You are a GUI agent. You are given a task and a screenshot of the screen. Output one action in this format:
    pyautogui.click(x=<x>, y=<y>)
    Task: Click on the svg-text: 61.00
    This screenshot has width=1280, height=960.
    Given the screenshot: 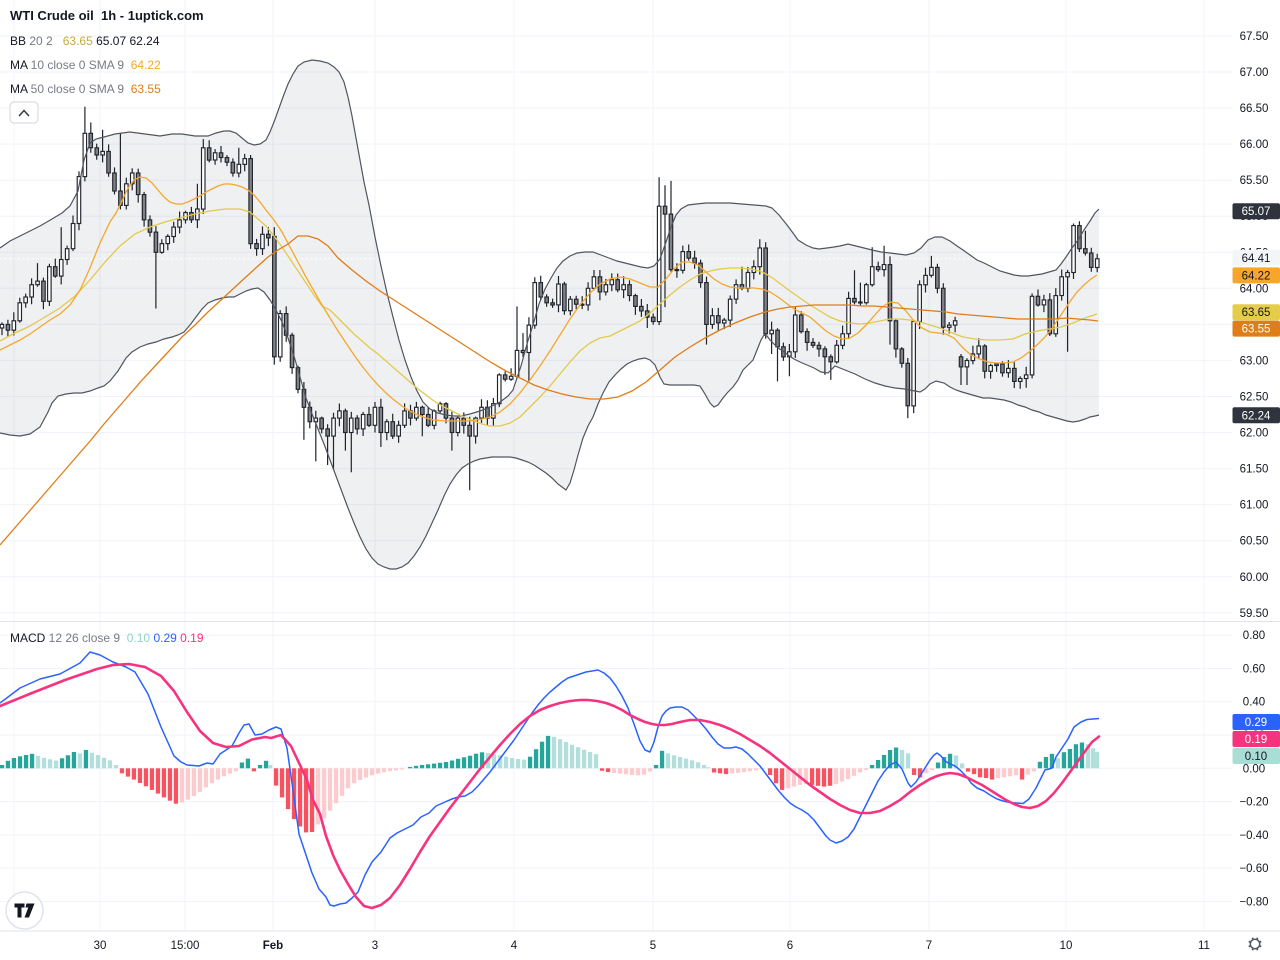 What is the action you would take?
    pyautogui.click(x=1254, y=506)
    